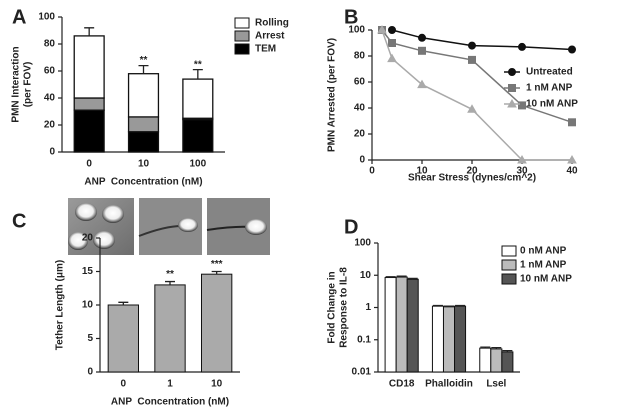 This screenshot has width=629, height=413. What do you see at coordinates (270, 36) in the screenshot?
I see `legend-label: Arrest` at bounding box center [270, 36].